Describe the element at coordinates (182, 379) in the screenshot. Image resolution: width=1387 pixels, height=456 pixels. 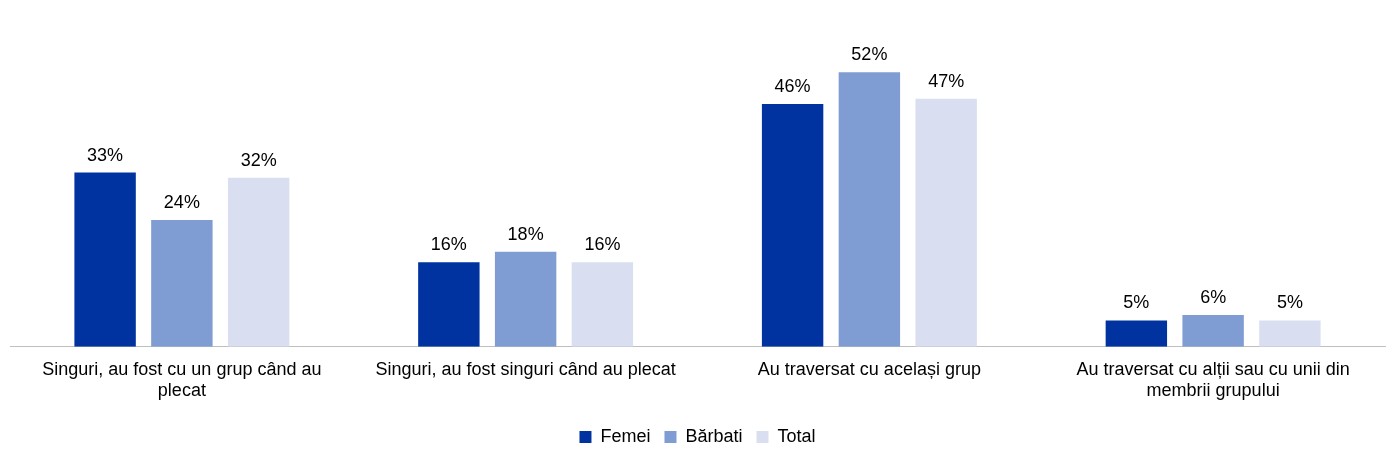
I see `x-tick-label: Singuri, au fost cu un grup când au plecat` at that location.